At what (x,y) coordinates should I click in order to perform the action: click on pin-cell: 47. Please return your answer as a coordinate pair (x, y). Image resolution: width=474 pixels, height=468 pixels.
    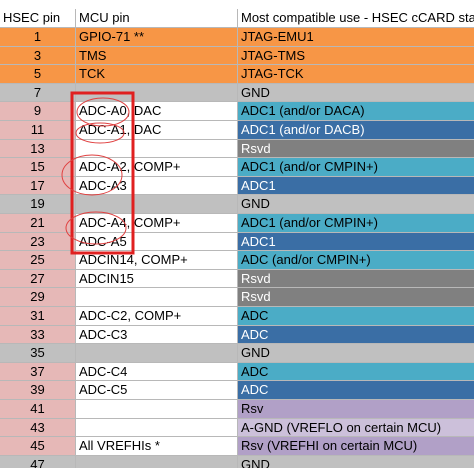
    Looking at the image, I should click on (38, 461).